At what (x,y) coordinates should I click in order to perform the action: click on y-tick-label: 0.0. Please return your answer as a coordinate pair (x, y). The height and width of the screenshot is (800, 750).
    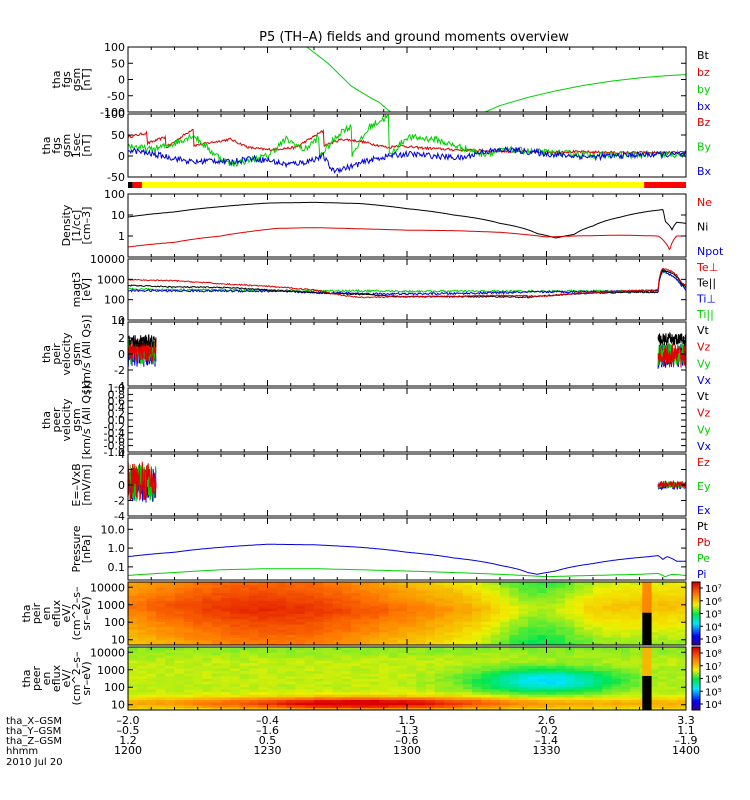
    Looking at the image, I should click on (117, 420).